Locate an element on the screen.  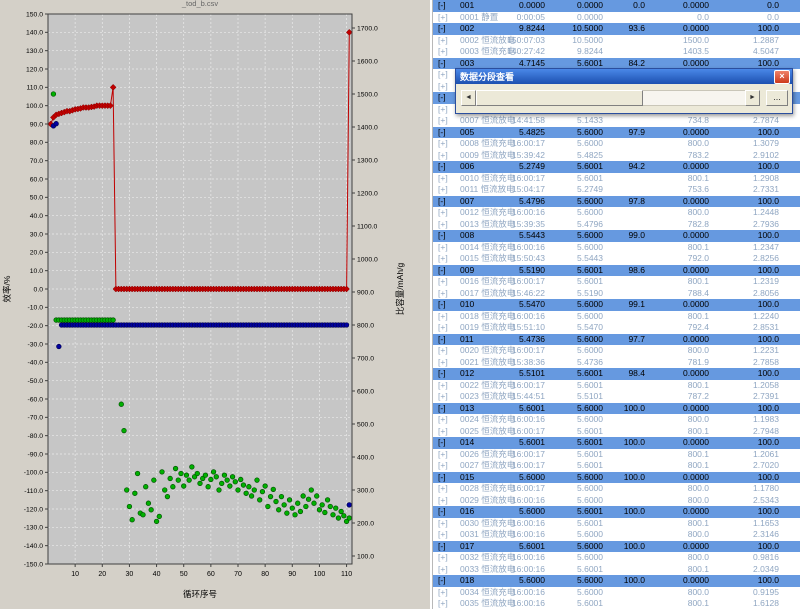
table-row: [-] 005 5.4825 5.6000 97.9 0.0000 100.0 is located at coordinates (616, 132).